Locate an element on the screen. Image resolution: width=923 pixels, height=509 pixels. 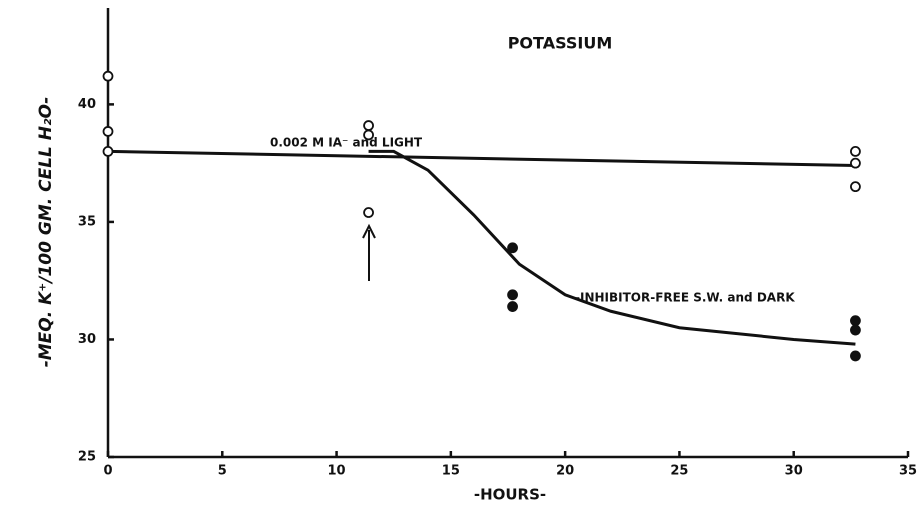
x-tick-label: 35 is located at coordinates (908, 471).